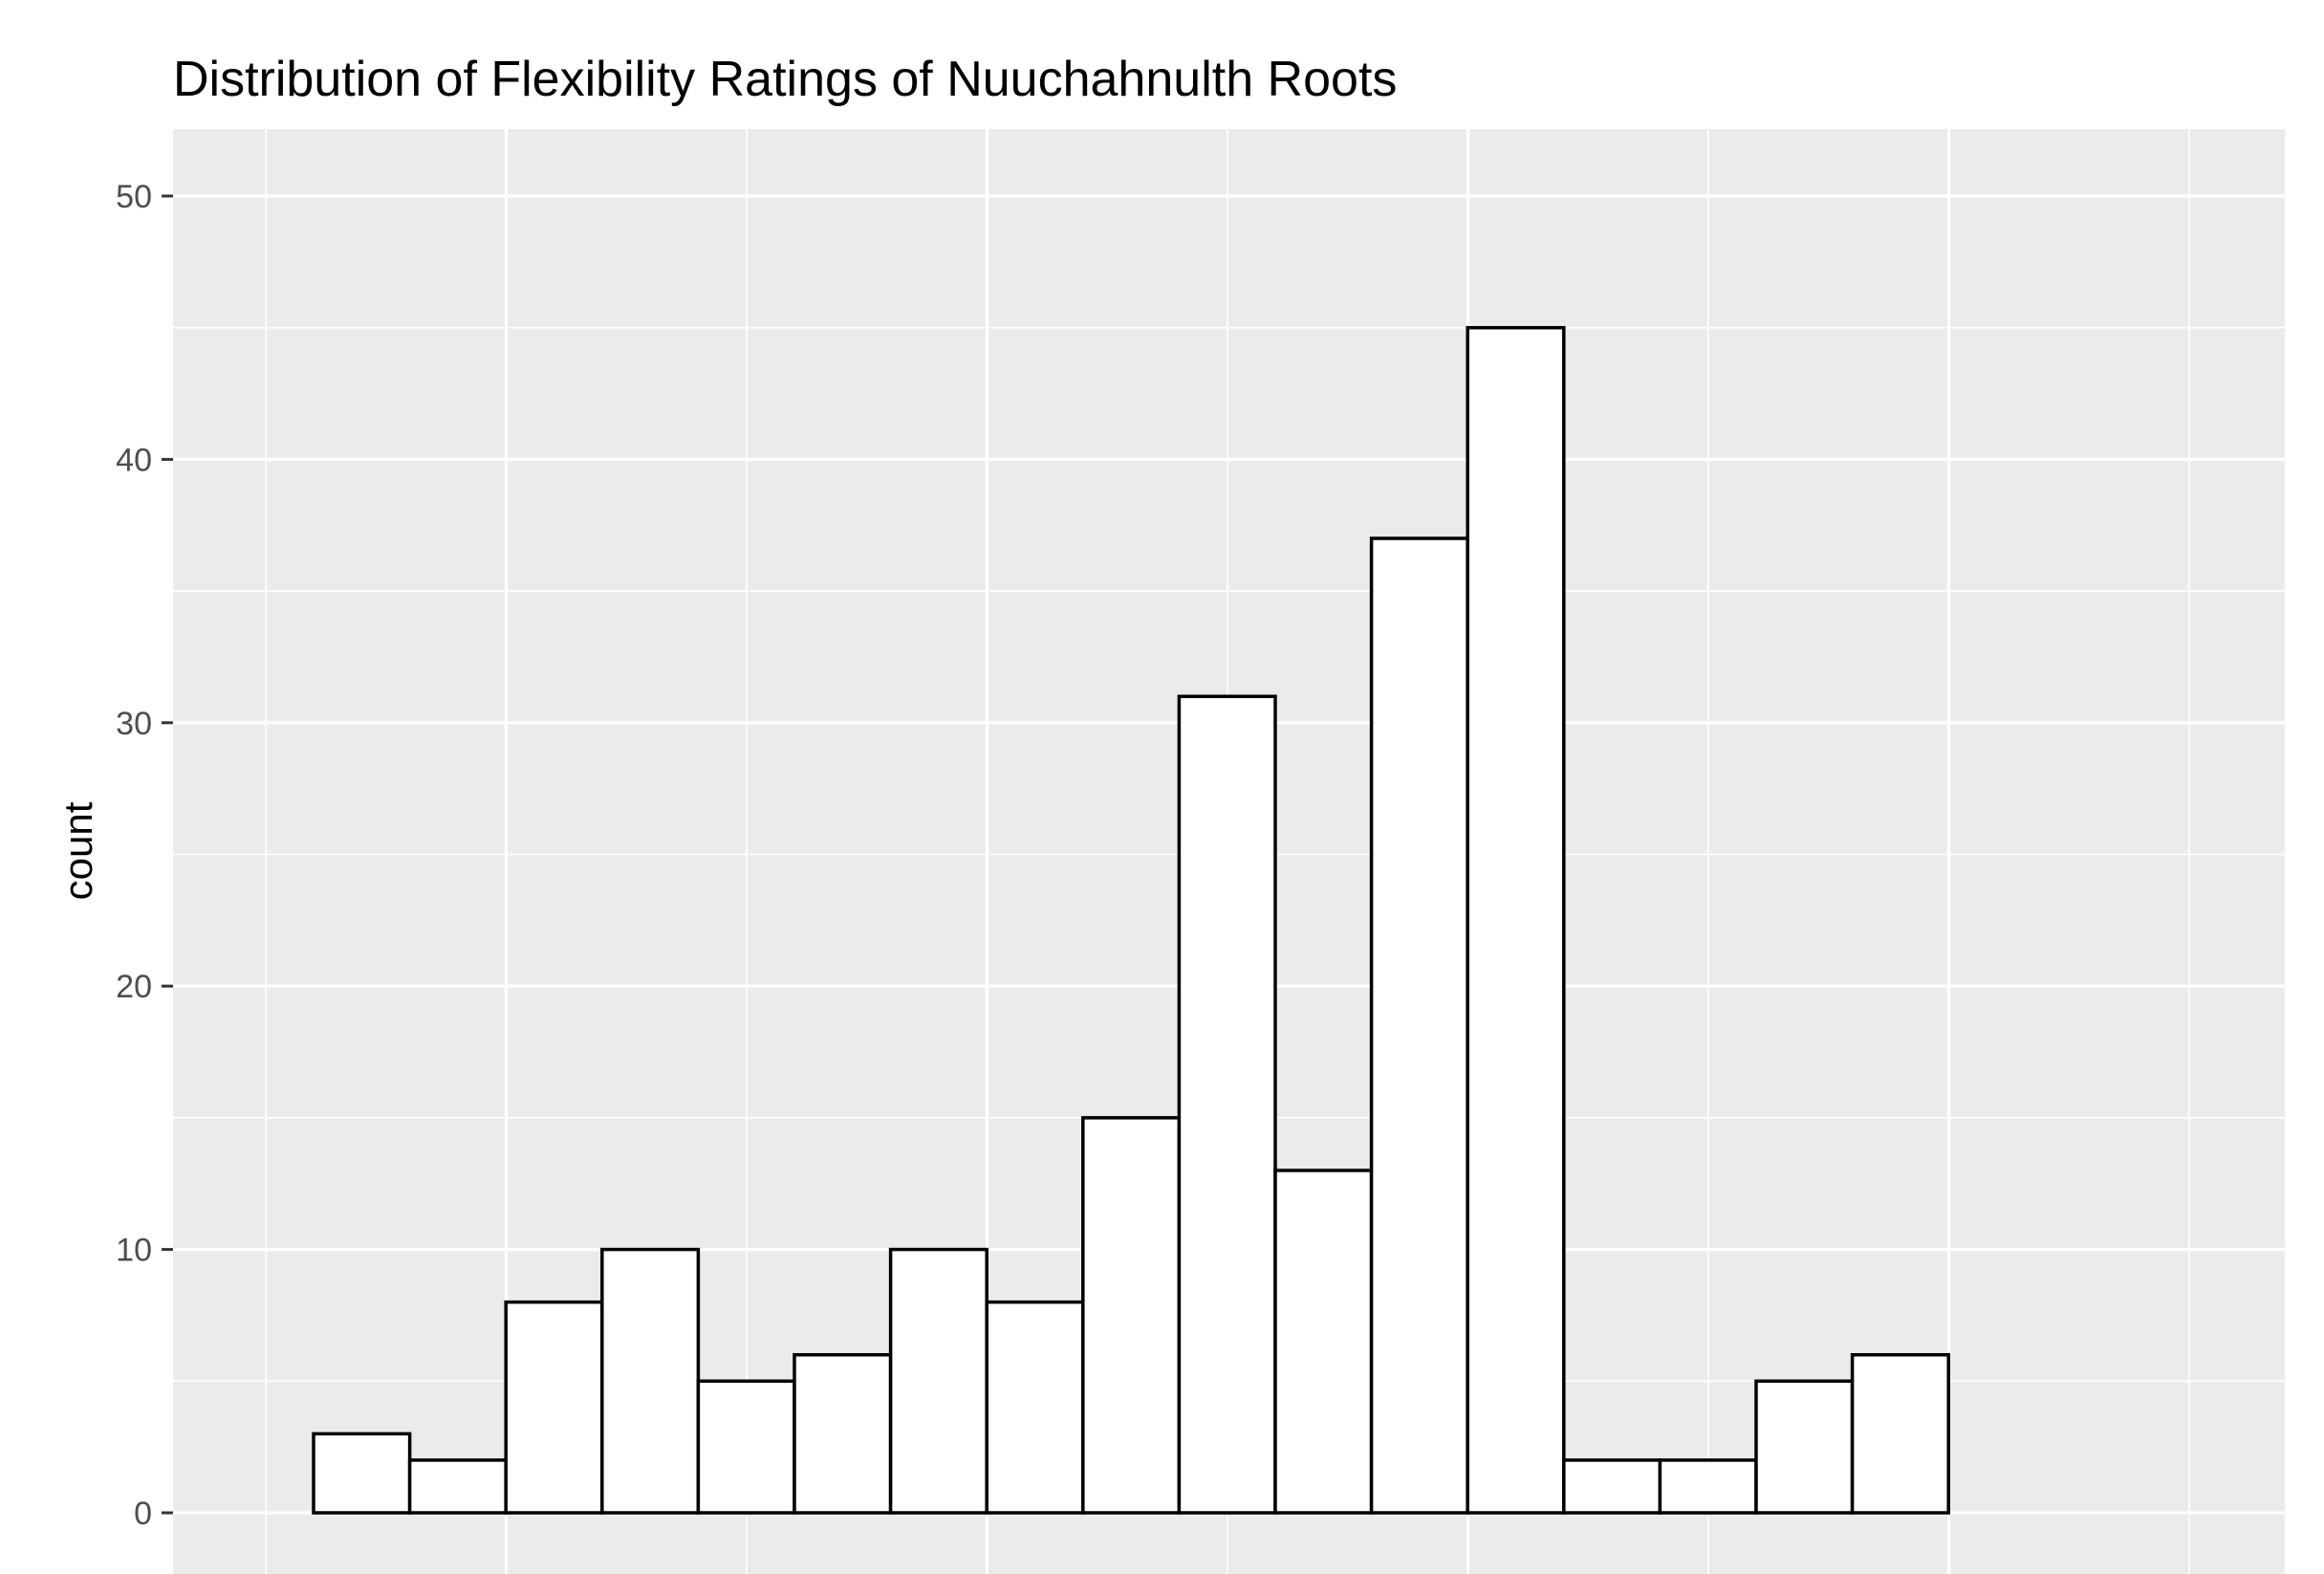 The height and width of the screenshot is (1574, 2324). Describe the element at coordinates (134, 987) in the screenshot. I see `y-tick-label: 20` at that location.